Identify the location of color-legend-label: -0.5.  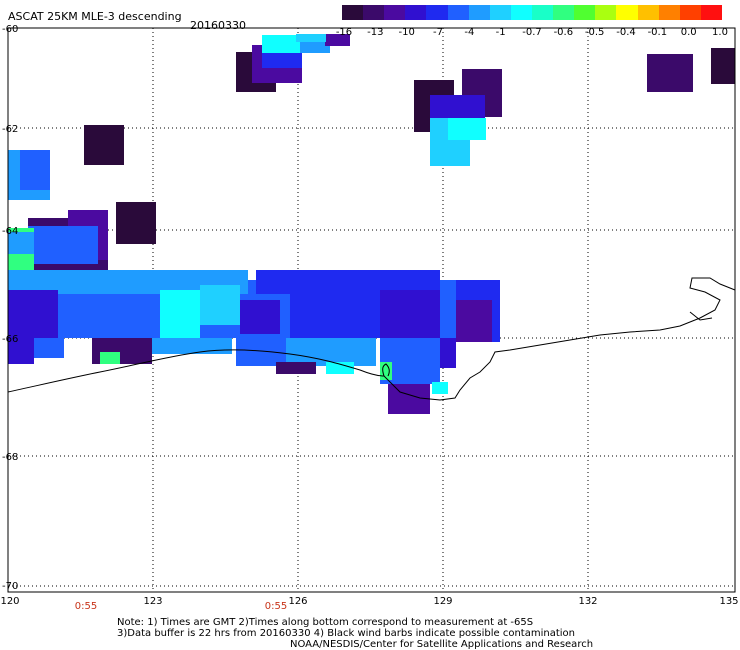
(594, 32).